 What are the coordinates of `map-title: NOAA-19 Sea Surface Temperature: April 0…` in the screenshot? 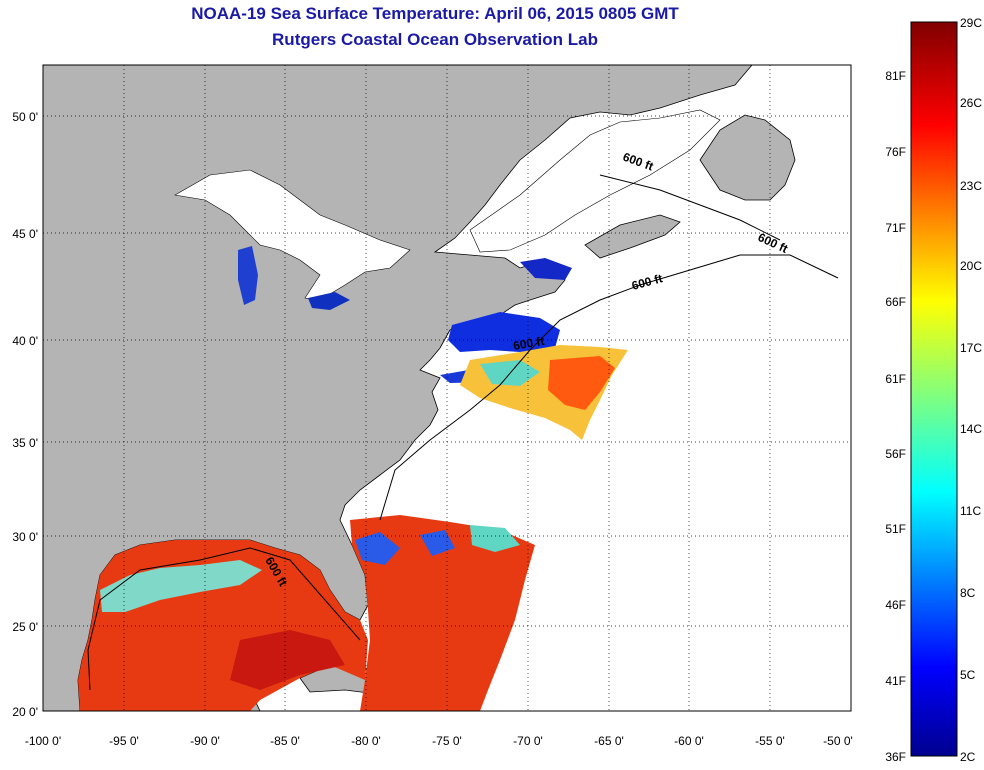 It's located at (435, 13).